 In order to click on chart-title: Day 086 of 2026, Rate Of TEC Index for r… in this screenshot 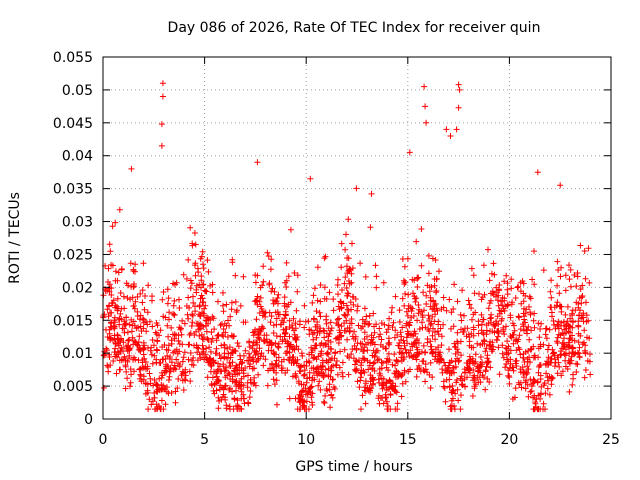, I will do `click(354, 28)`.